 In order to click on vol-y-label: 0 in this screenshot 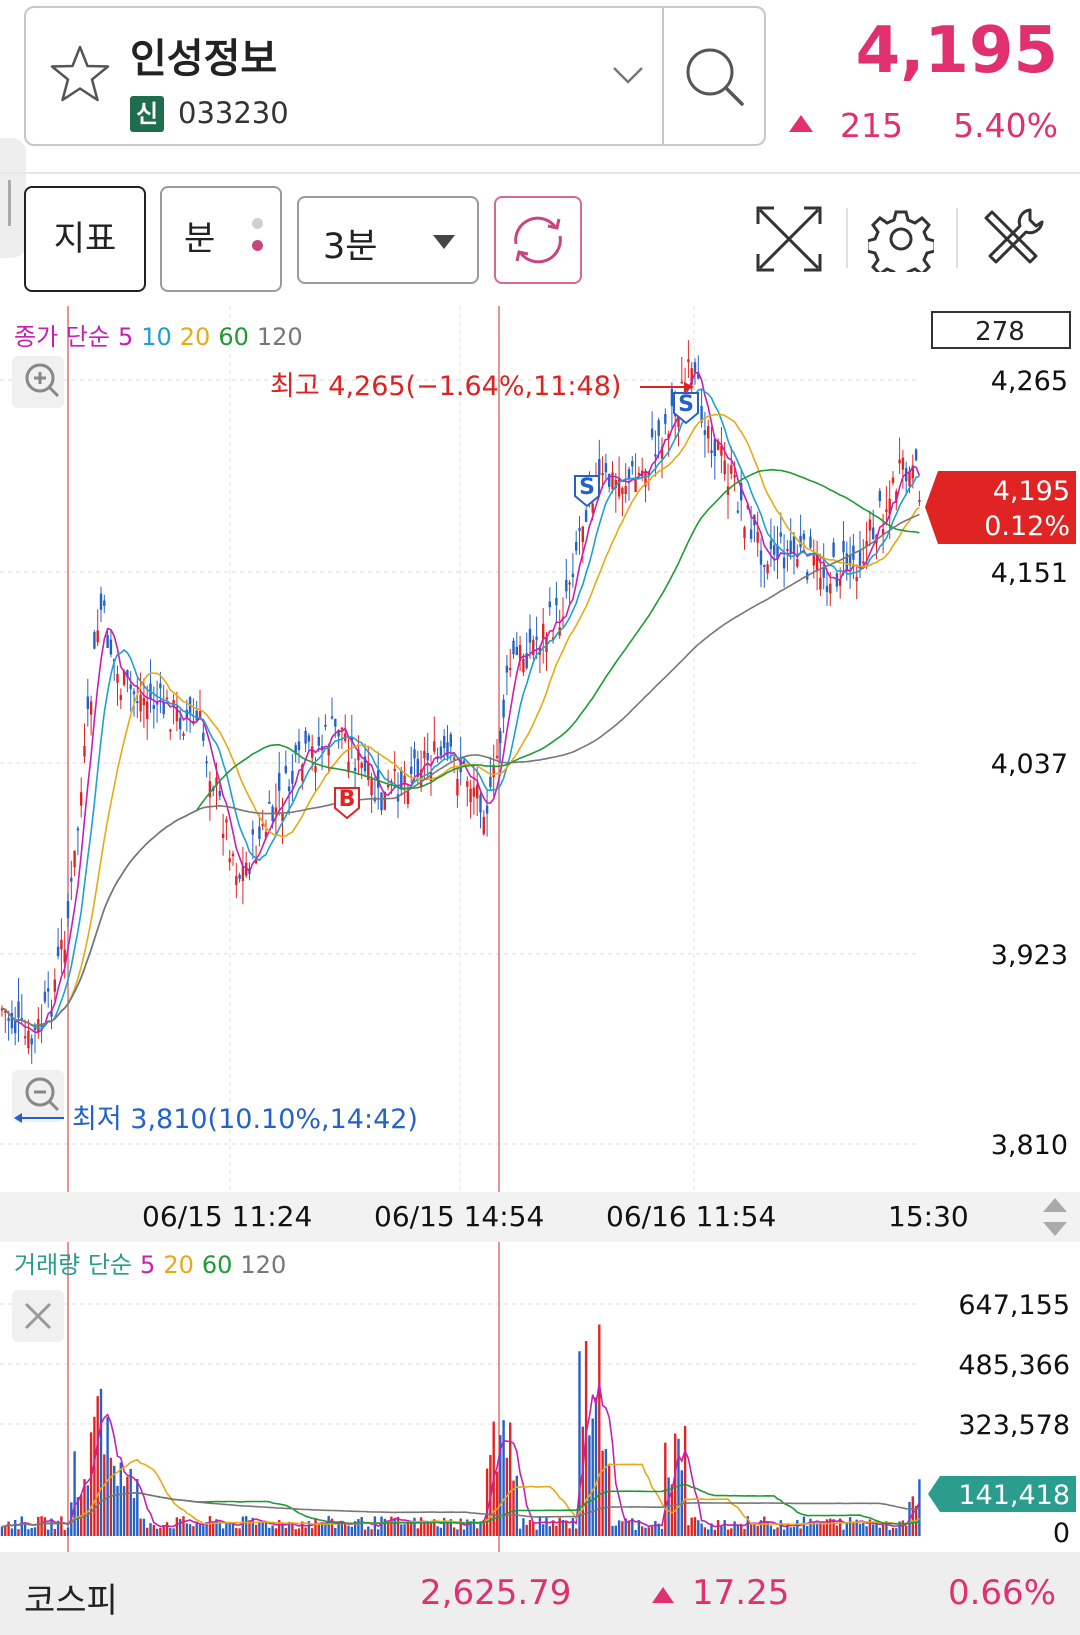, I will do `click(1061, 1533)`.